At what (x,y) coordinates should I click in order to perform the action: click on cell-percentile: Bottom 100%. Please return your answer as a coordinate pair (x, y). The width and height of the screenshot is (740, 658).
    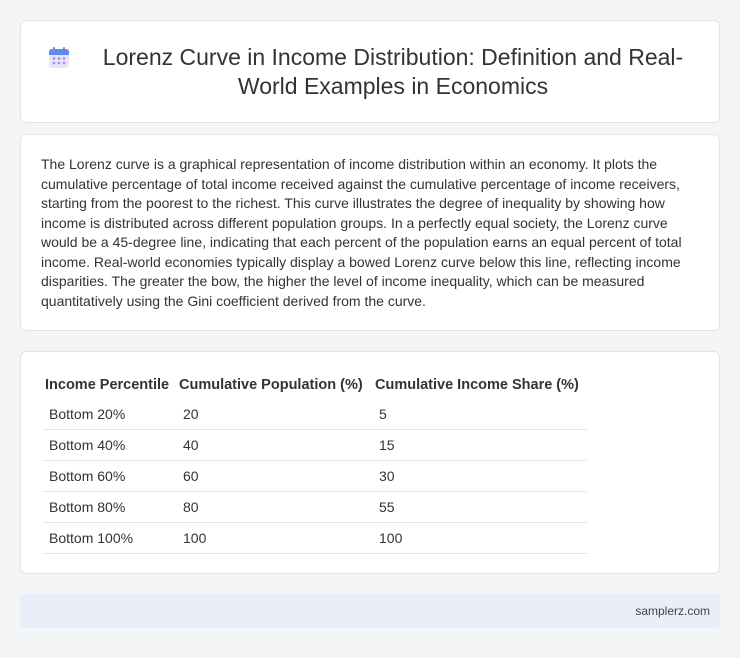
    Looking at the image, I should click on (110, 538).